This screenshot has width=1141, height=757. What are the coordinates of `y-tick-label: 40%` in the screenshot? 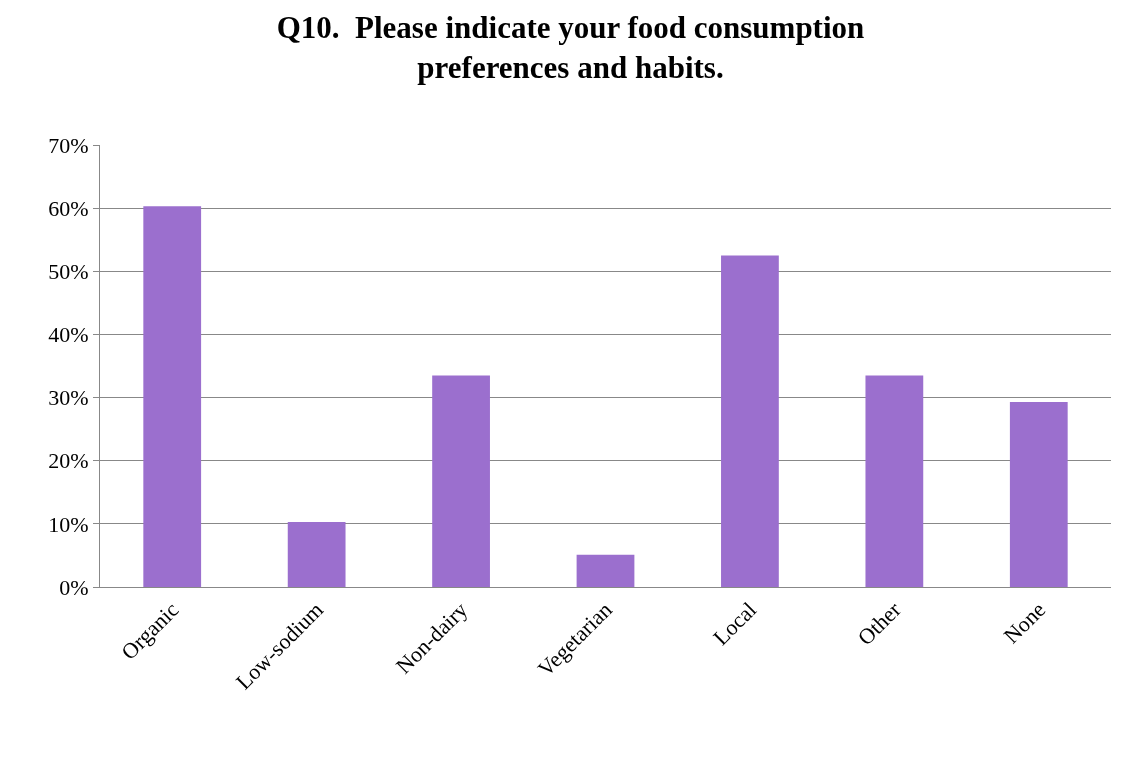 It's located at (68, 335).